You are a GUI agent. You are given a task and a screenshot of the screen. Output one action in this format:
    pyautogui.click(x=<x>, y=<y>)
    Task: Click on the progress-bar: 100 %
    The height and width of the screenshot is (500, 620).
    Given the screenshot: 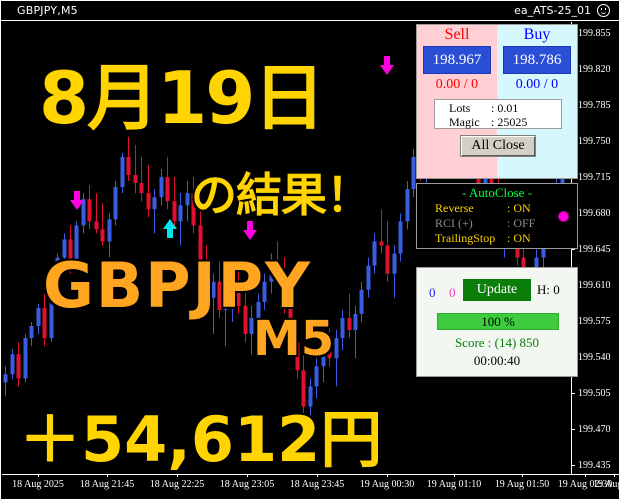 What is the action you would take?
    pyautogui.click(x=498, y=321)
    